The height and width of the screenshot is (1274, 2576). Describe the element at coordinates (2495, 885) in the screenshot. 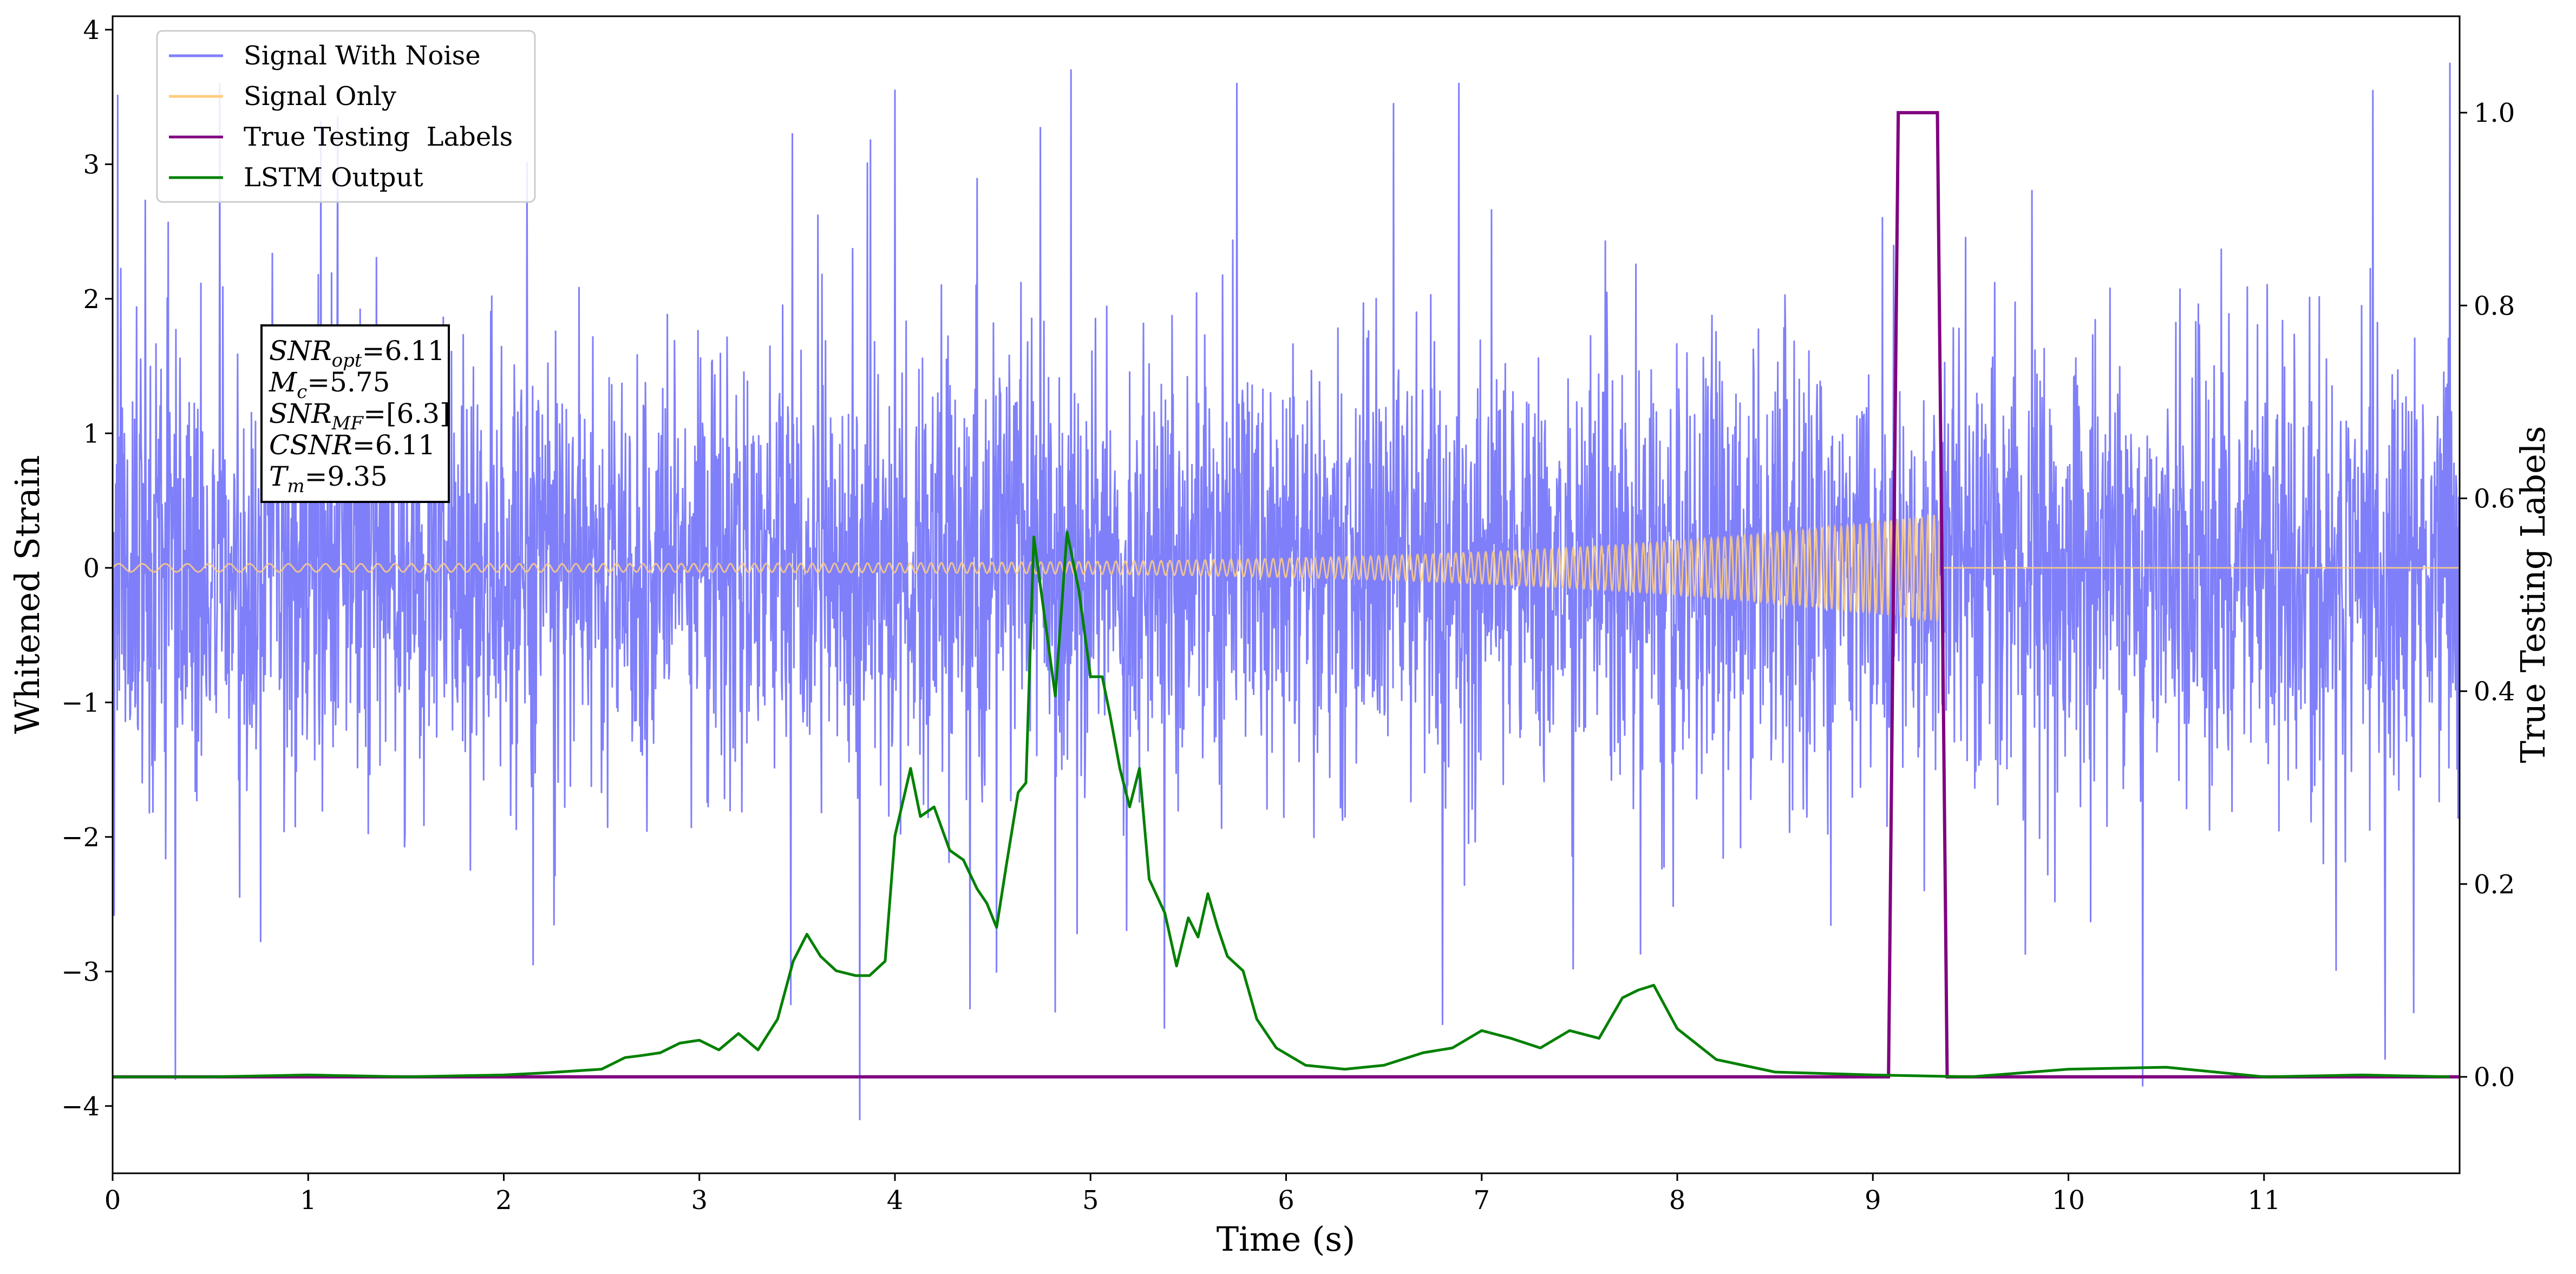

I see `y2-tick-label: 0.2` at that location.